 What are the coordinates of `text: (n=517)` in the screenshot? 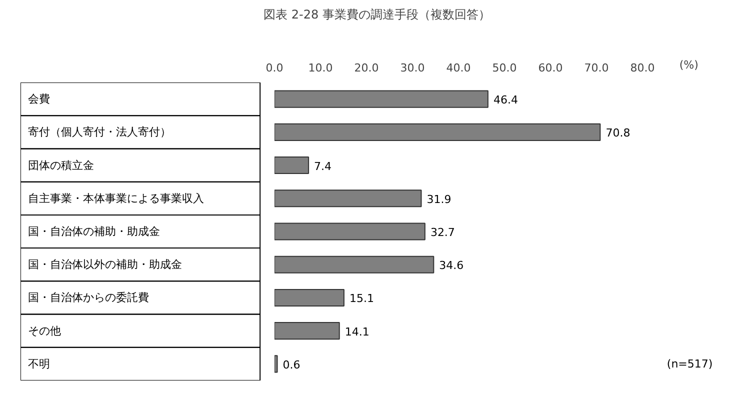 It's located at (689, 363).